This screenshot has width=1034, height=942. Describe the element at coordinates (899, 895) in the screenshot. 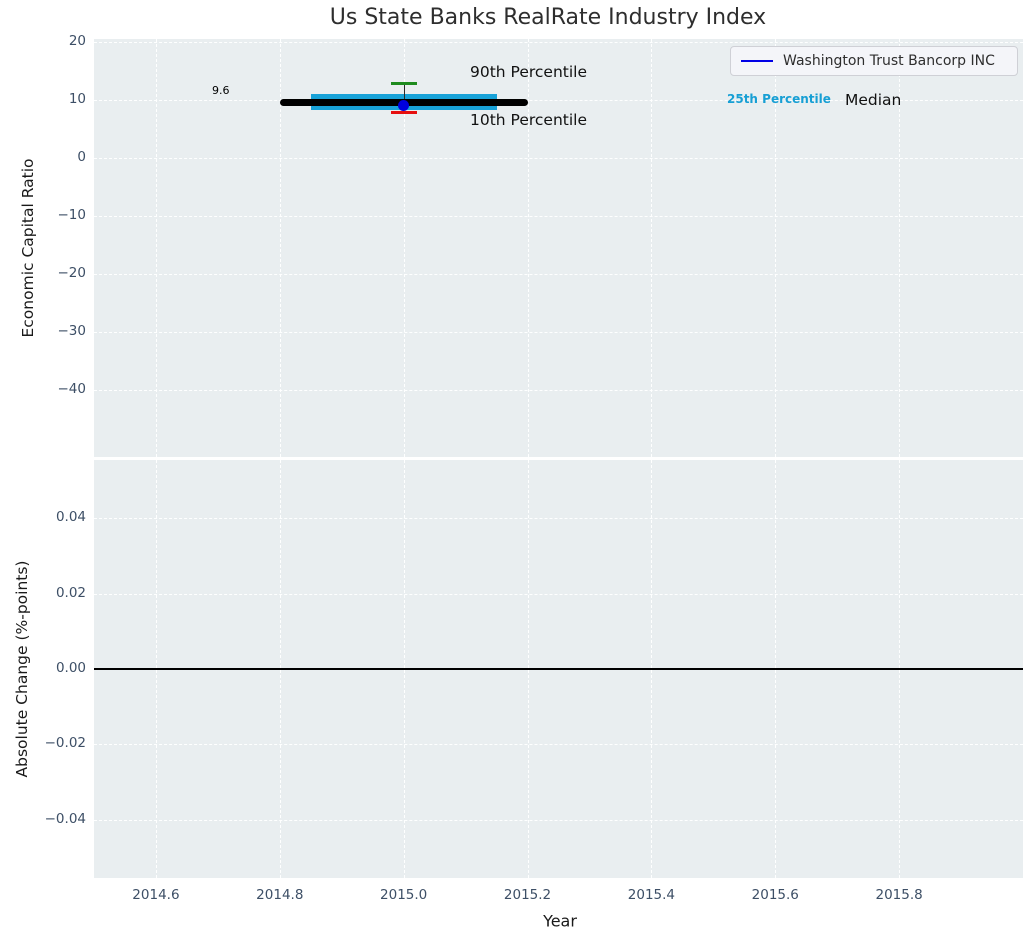

I see `x-tick-label: 2015.8` at that location.